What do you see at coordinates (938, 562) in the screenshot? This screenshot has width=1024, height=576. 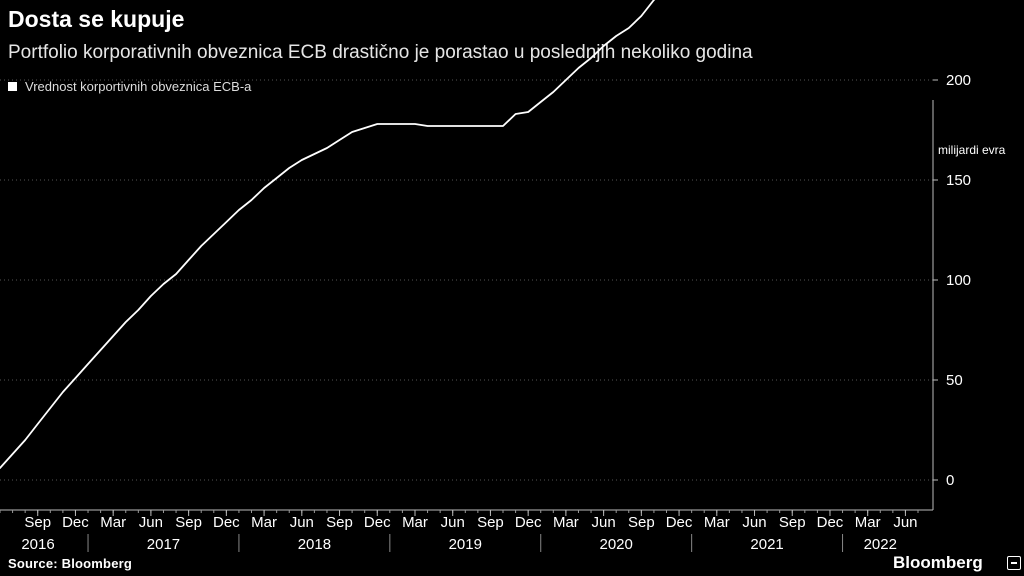 I see `bloomberg-logo: Bloomberg` at bounding box center [938, 562].